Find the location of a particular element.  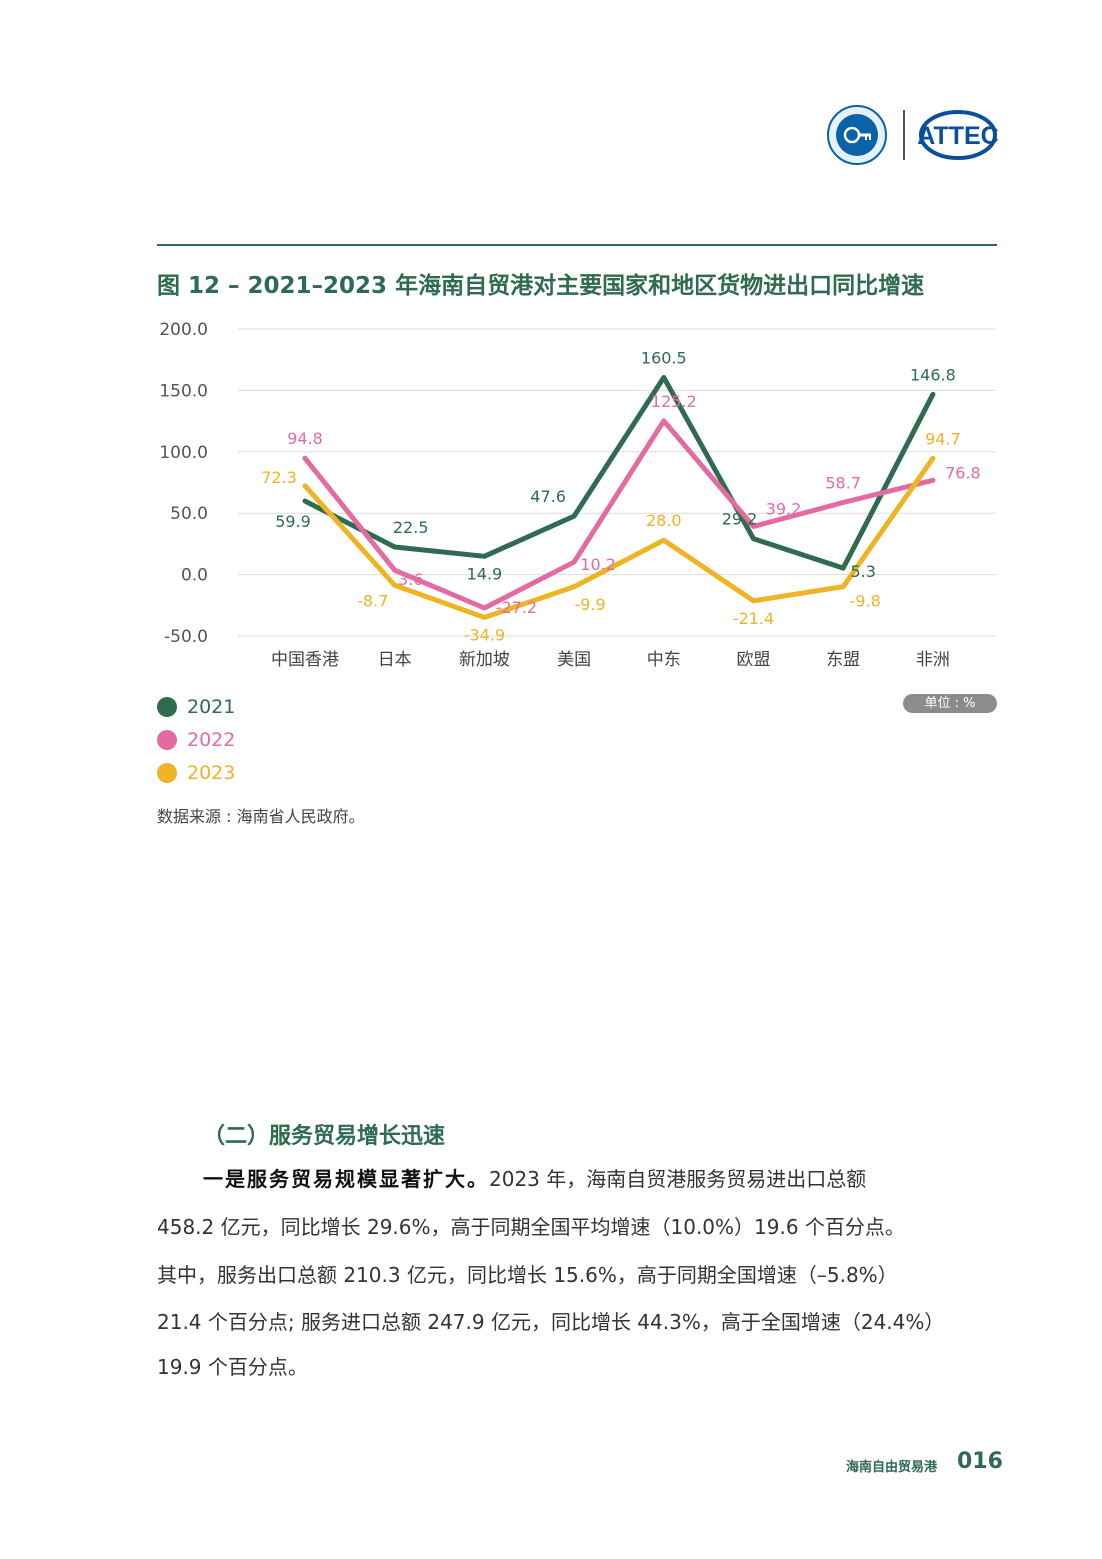

legend-swatch-2022 is located at coordinates (167, 739).